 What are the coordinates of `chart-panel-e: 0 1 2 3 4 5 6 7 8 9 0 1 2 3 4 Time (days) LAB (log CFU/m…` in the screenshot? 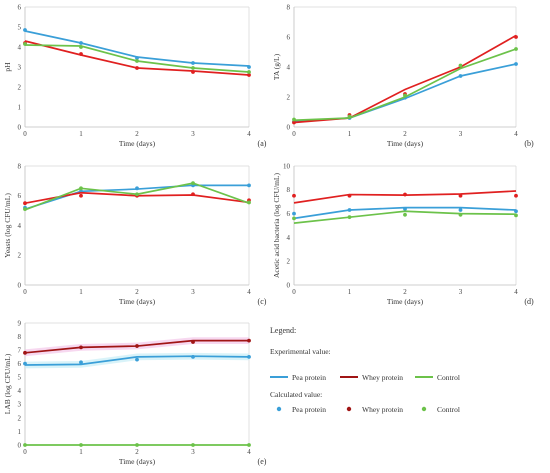 It's located at (135, 392).